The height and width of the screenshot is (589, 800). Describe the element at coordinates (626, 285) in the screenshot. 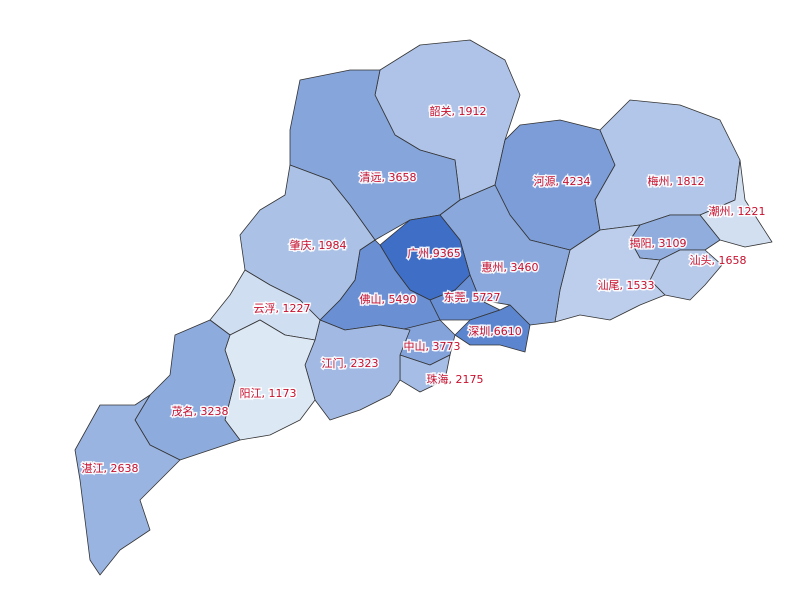

I see `region-label: 汕尾, 1533` at that location.